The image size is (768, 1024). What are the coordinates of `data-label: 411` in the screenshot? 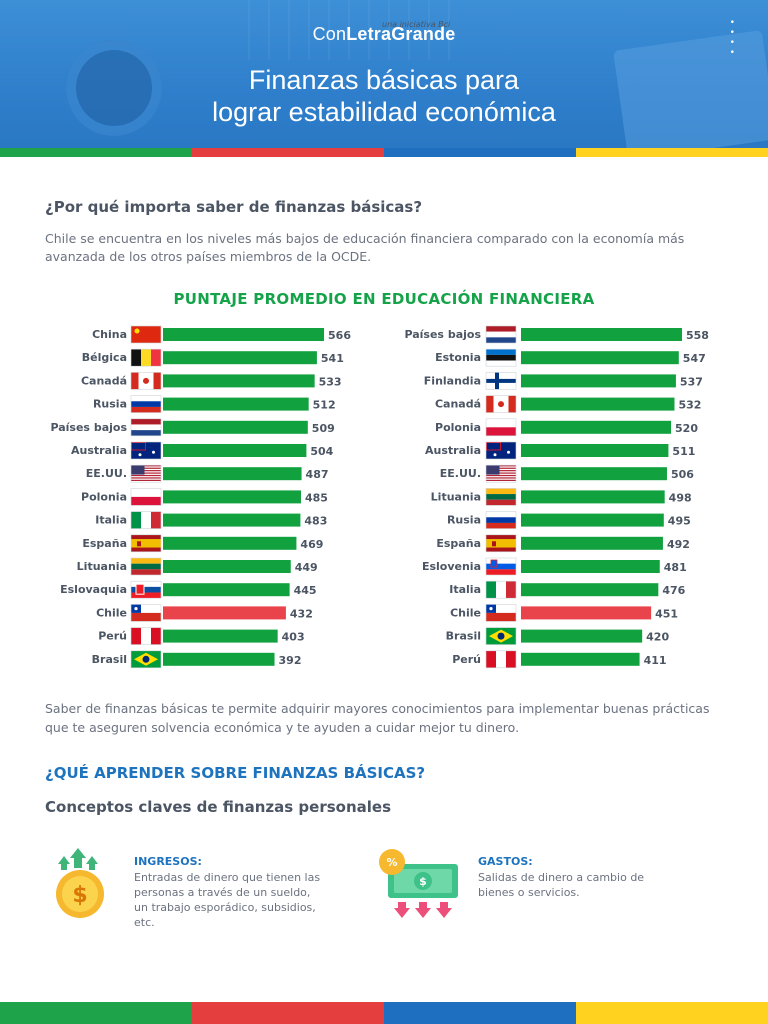 It's located at (655, 660).